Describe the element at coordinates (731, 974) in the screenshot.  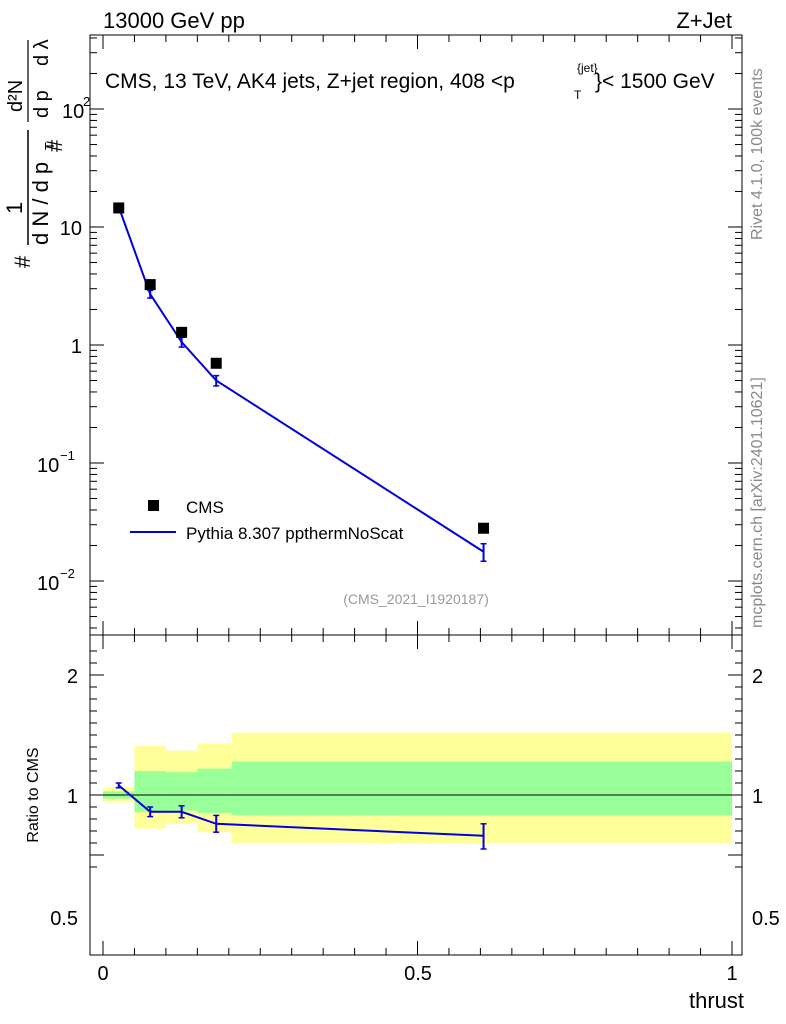
I see `xtick-1: 1` at that location.